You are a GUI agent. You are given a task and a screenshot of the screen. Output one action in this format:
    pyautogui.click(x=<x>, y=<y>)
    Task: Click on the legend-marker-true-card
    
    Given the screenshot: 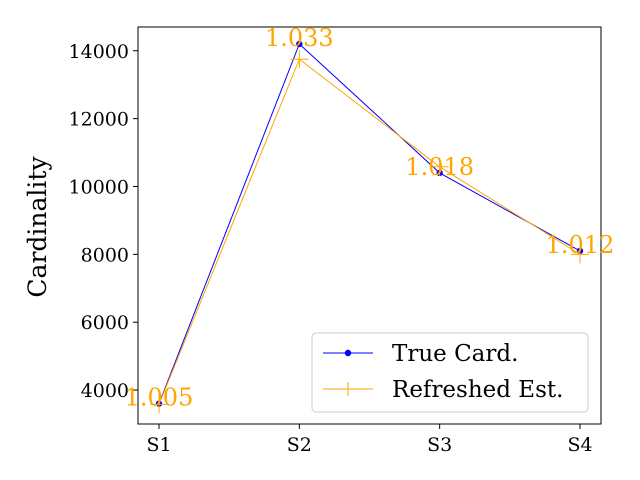 What is the action you would take?
    pyautogui.click(x=348, y=353)
    